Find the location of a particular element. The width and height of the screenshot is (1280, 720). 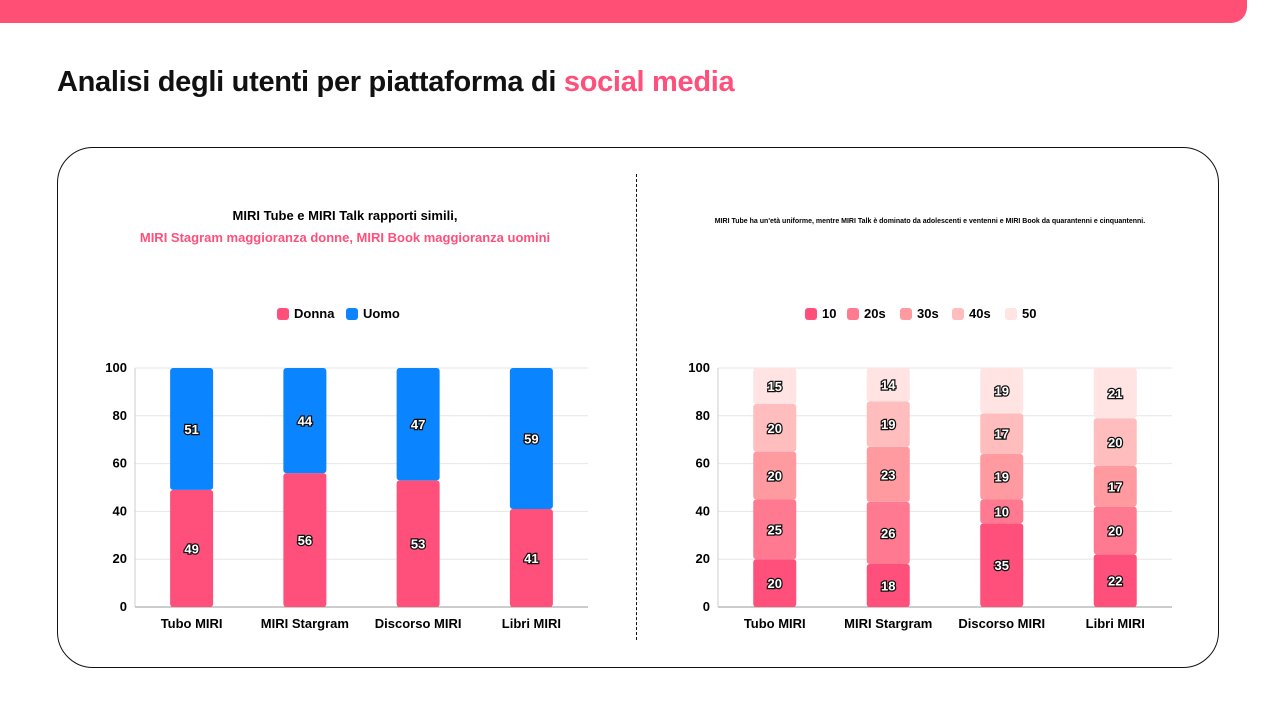

data-label: 10 is located at coordinates (1002, 511).